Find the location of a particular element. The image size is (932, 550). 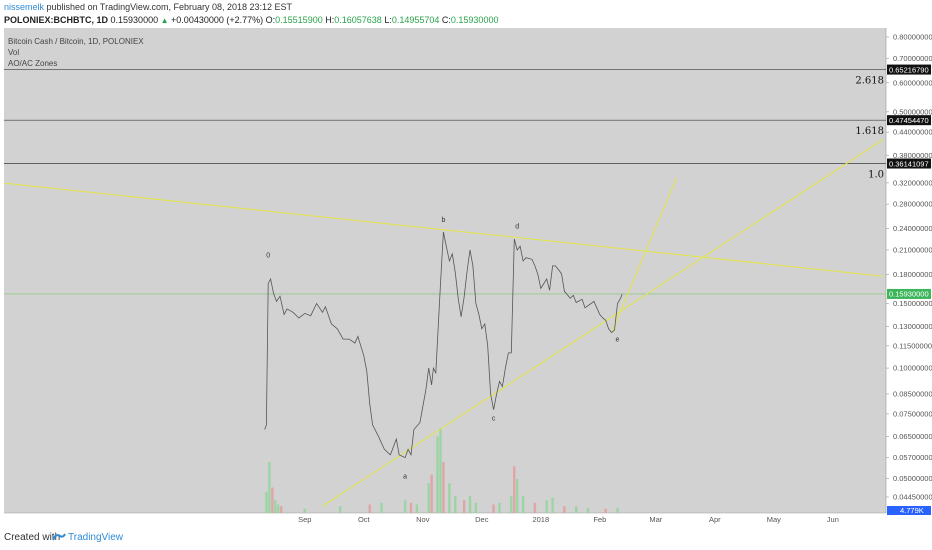

price-tick-label: 0.05700000 is located at coordinates (912, 457).